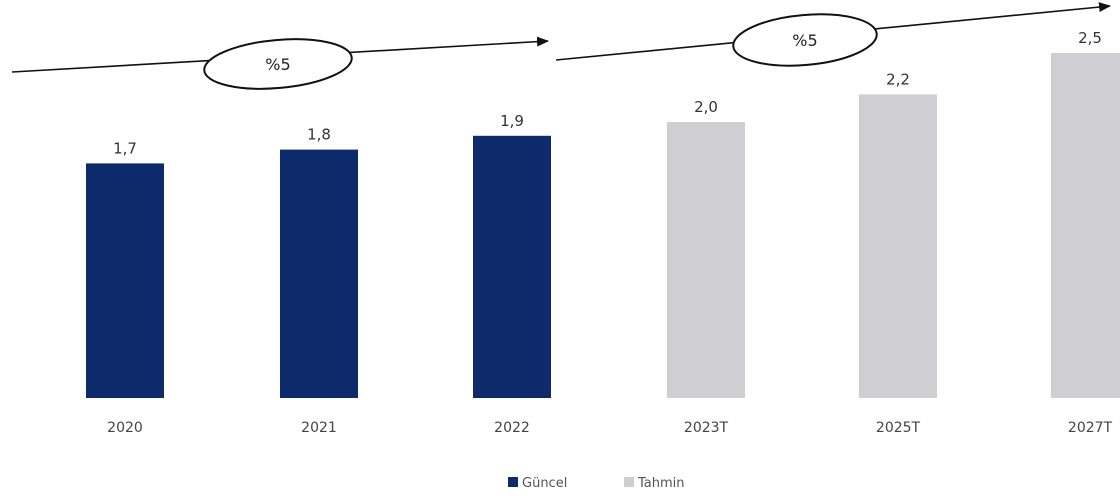  Describe the element at coordinates (319, 135) in the screenshot. I see `value-label-2021: 1,8` at that location.